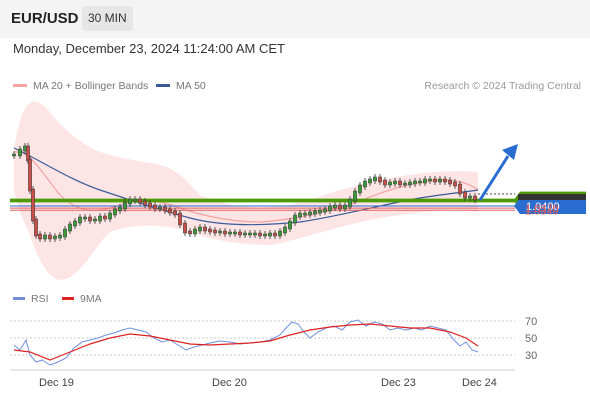  Describe the element at coordinates (107, 18) in the screenshot. I see `interval-button: 30 MIN` at that location.